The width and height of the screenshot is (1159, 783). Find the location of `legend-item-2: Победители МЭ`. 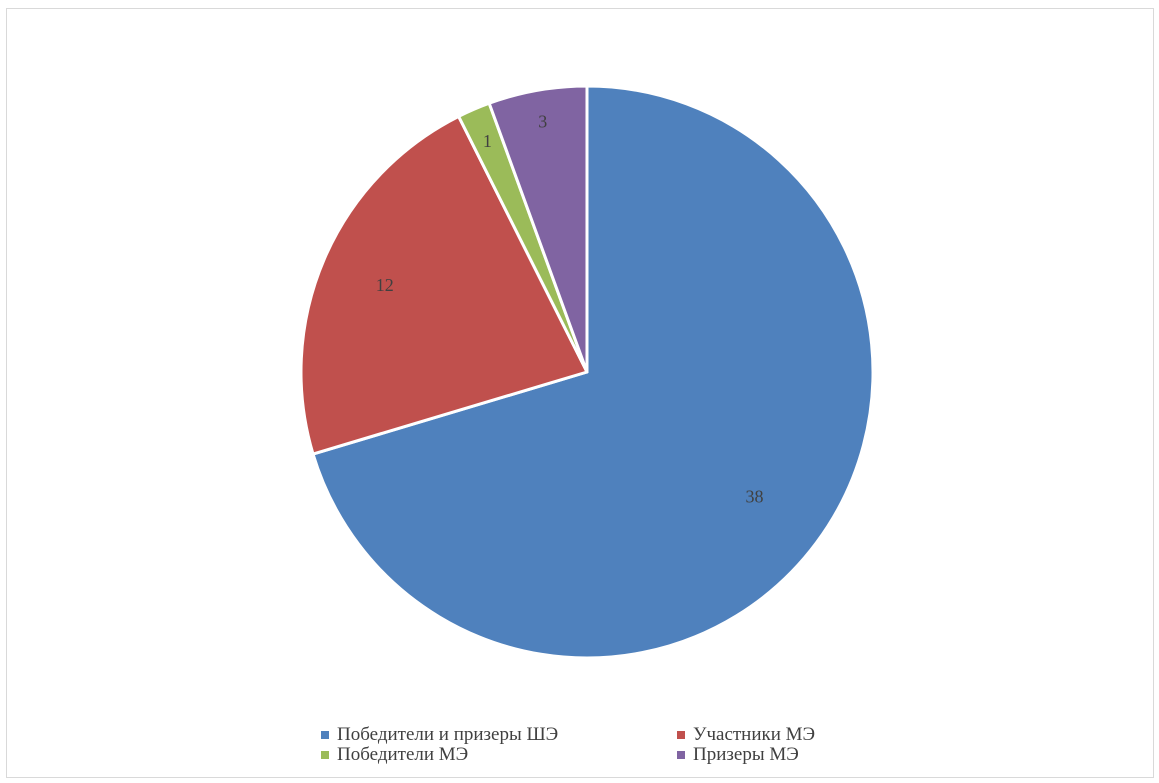

legend-item-2: Победители МЭ is located at coordinates (499, 754).